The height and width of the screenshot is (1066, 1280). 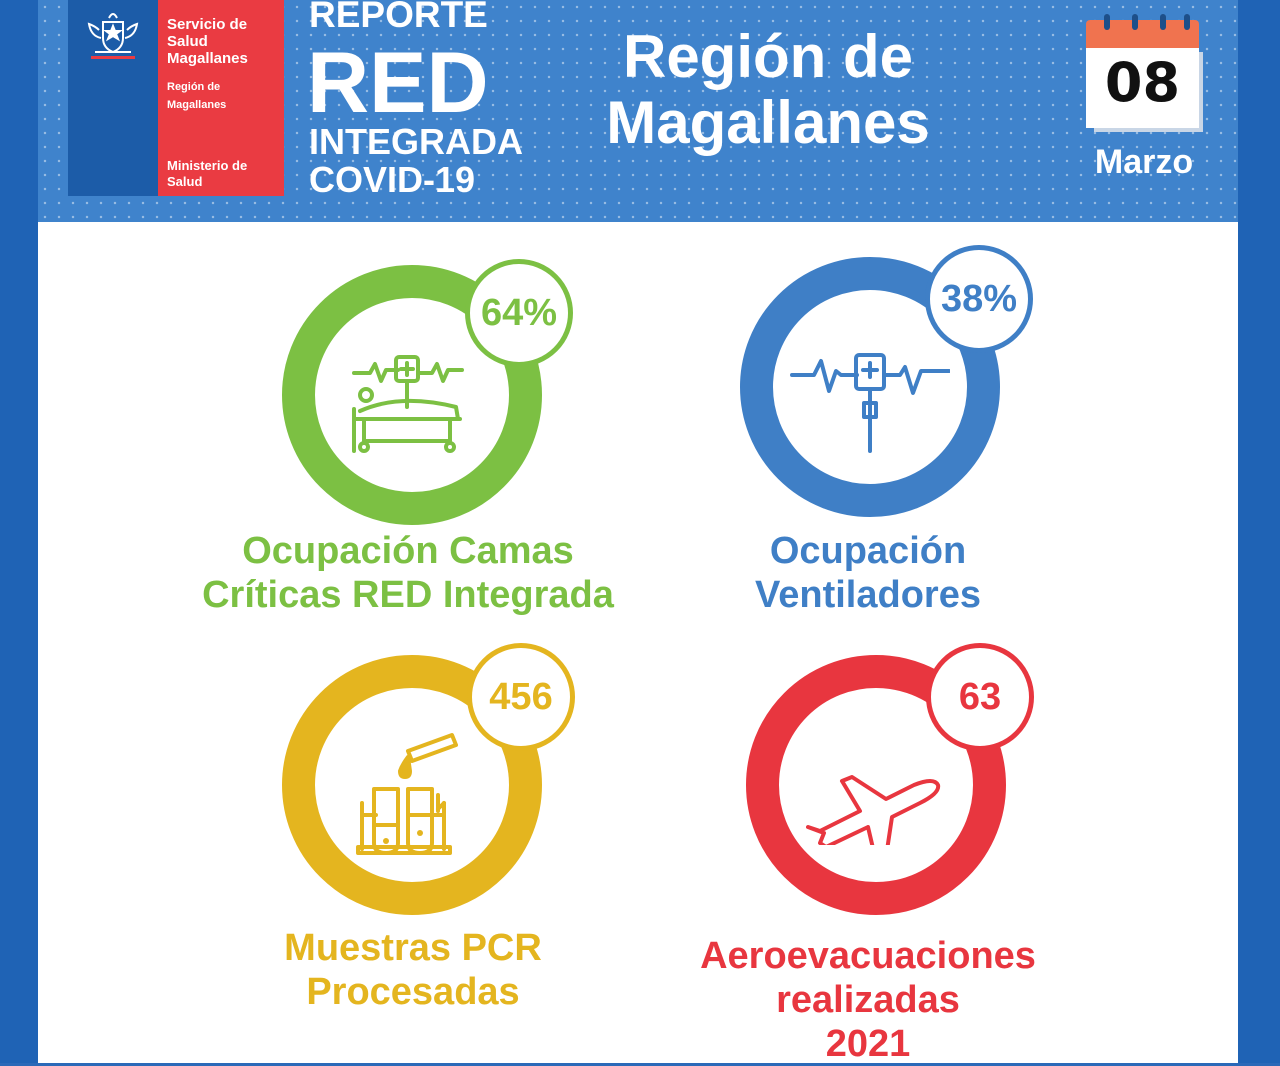 I want to click on stat-label-line1: Ocupación Camas, so click(x=408, y=551).